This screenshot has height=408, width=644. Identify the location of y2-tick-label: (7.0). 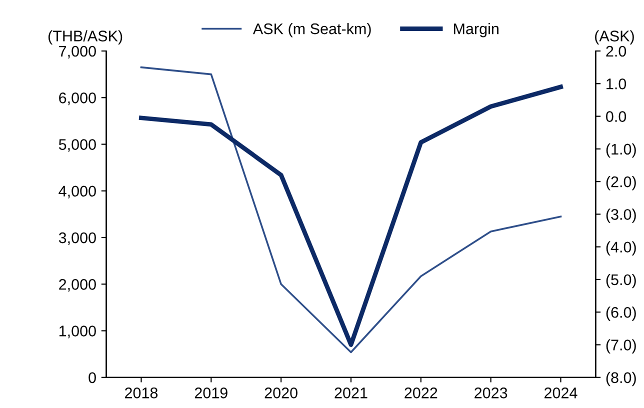
(621, 346).